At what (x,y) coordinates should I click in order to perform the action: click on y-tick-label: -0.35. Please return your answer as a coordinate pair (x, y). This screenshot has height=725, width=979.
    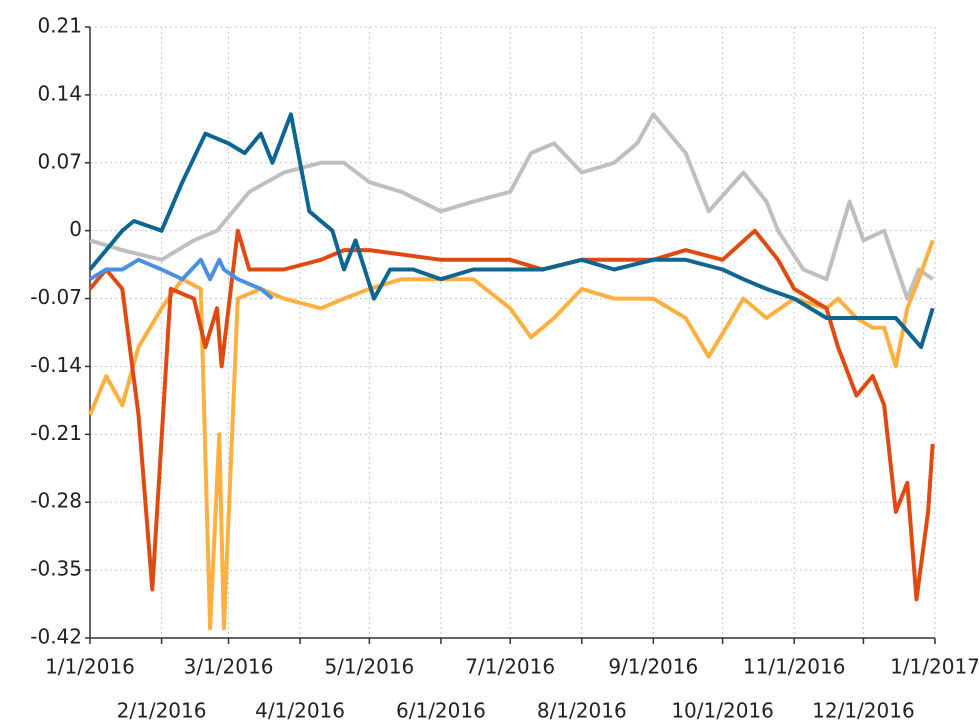
    Looking at the image, I should click on (56, 569).